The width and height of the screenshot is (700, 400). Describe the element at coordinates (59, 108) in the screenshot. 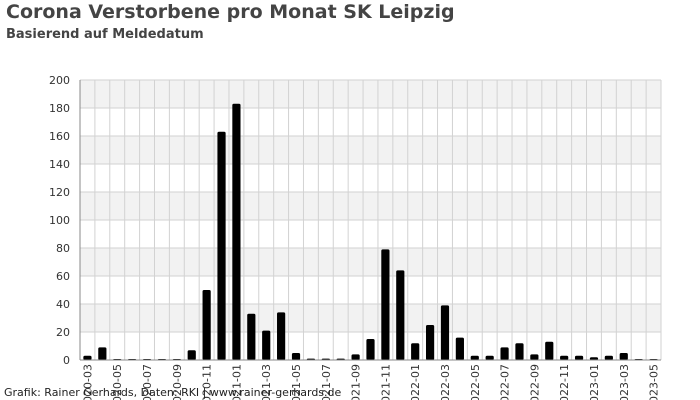

I see `y-tick-label: 180` at that location.